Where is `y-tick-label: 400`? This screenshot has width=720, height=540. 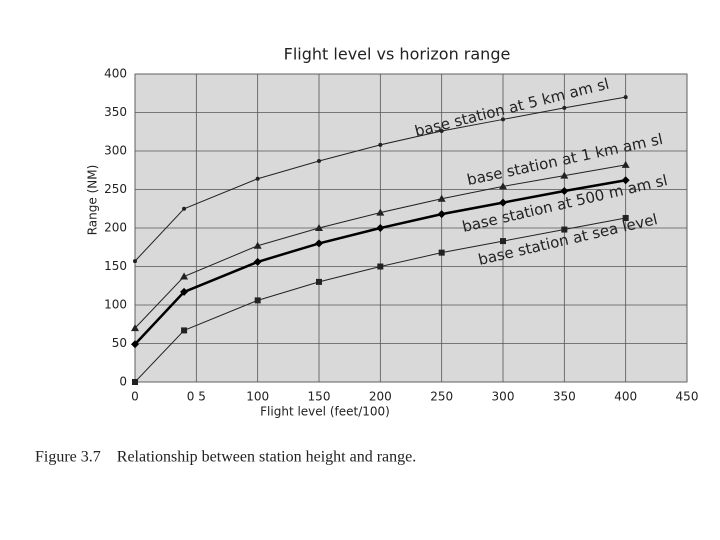 y-tick-label: 400 is located at coordinates (115, 74).